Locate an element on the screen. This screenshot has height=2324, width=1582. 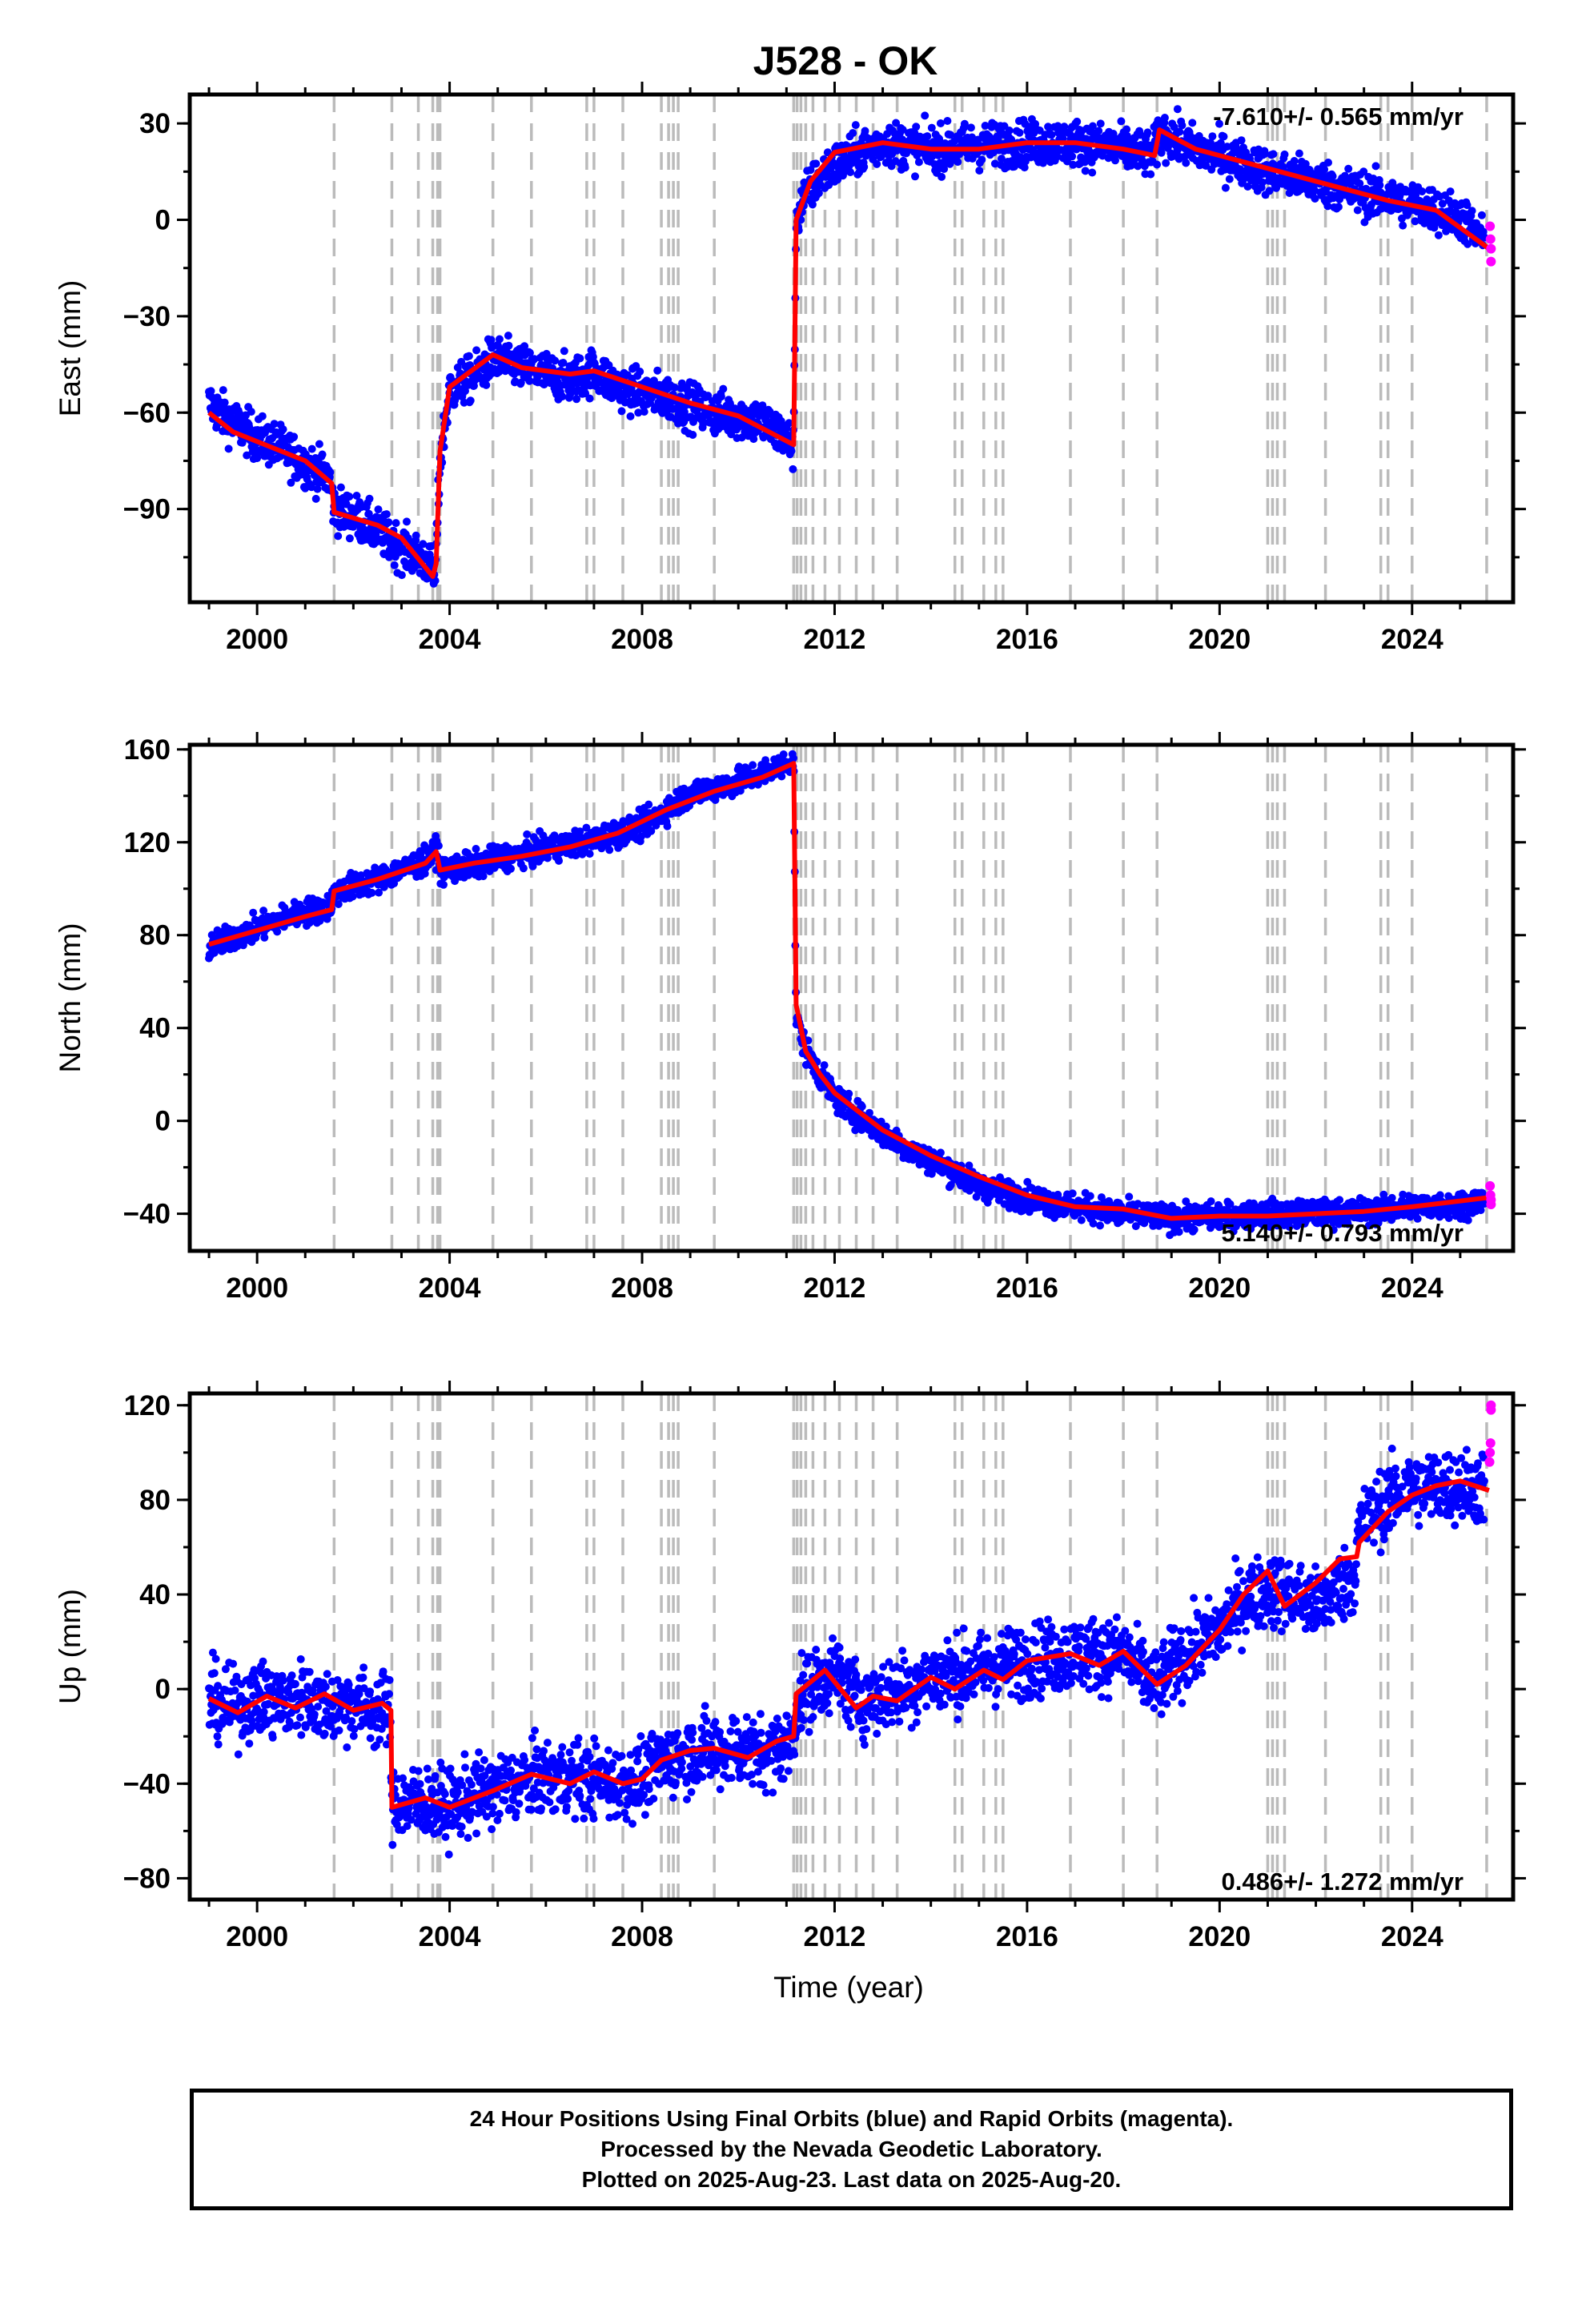
east-x-tick-label: 2000 is located at coordinates (257, 639).